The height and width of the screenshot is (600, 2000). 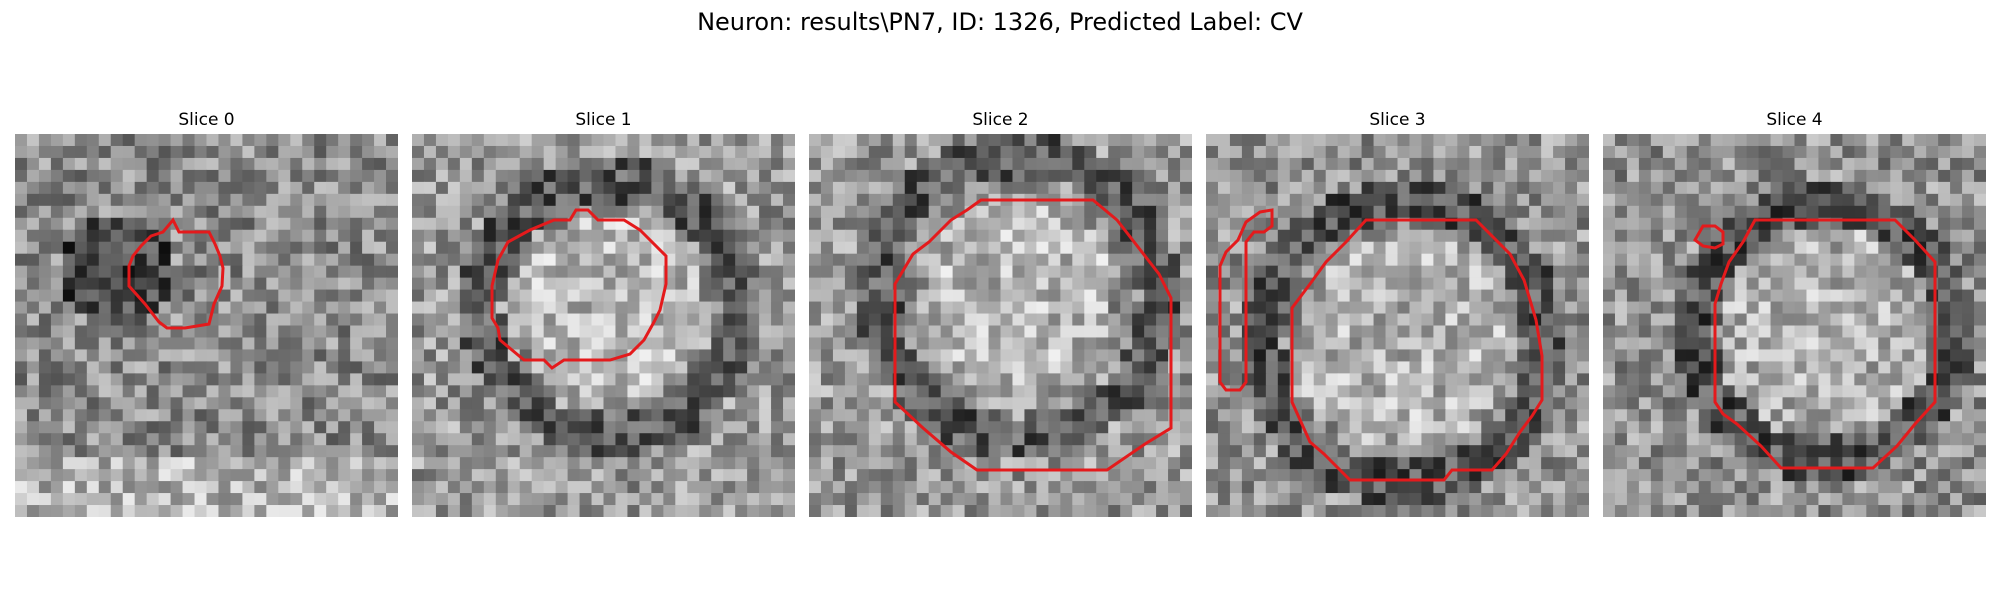 I want to click on slice-image, so click(x=603, y=325).